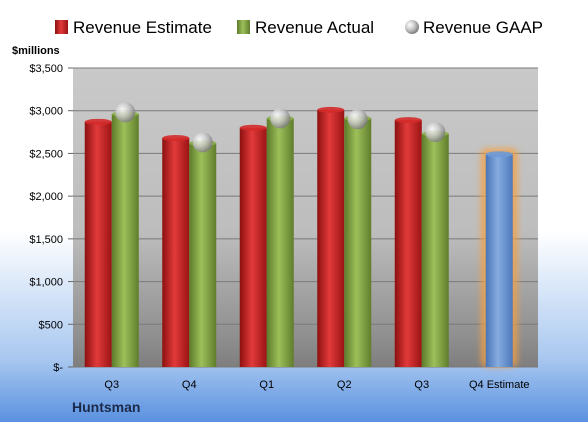 Image resolution: width=588 pixels, height=422 pixels. What do you see at coordinates (189, 385) in the screenshot?
I see `x-tick-label: Q4` at bounding box center [189, 385].